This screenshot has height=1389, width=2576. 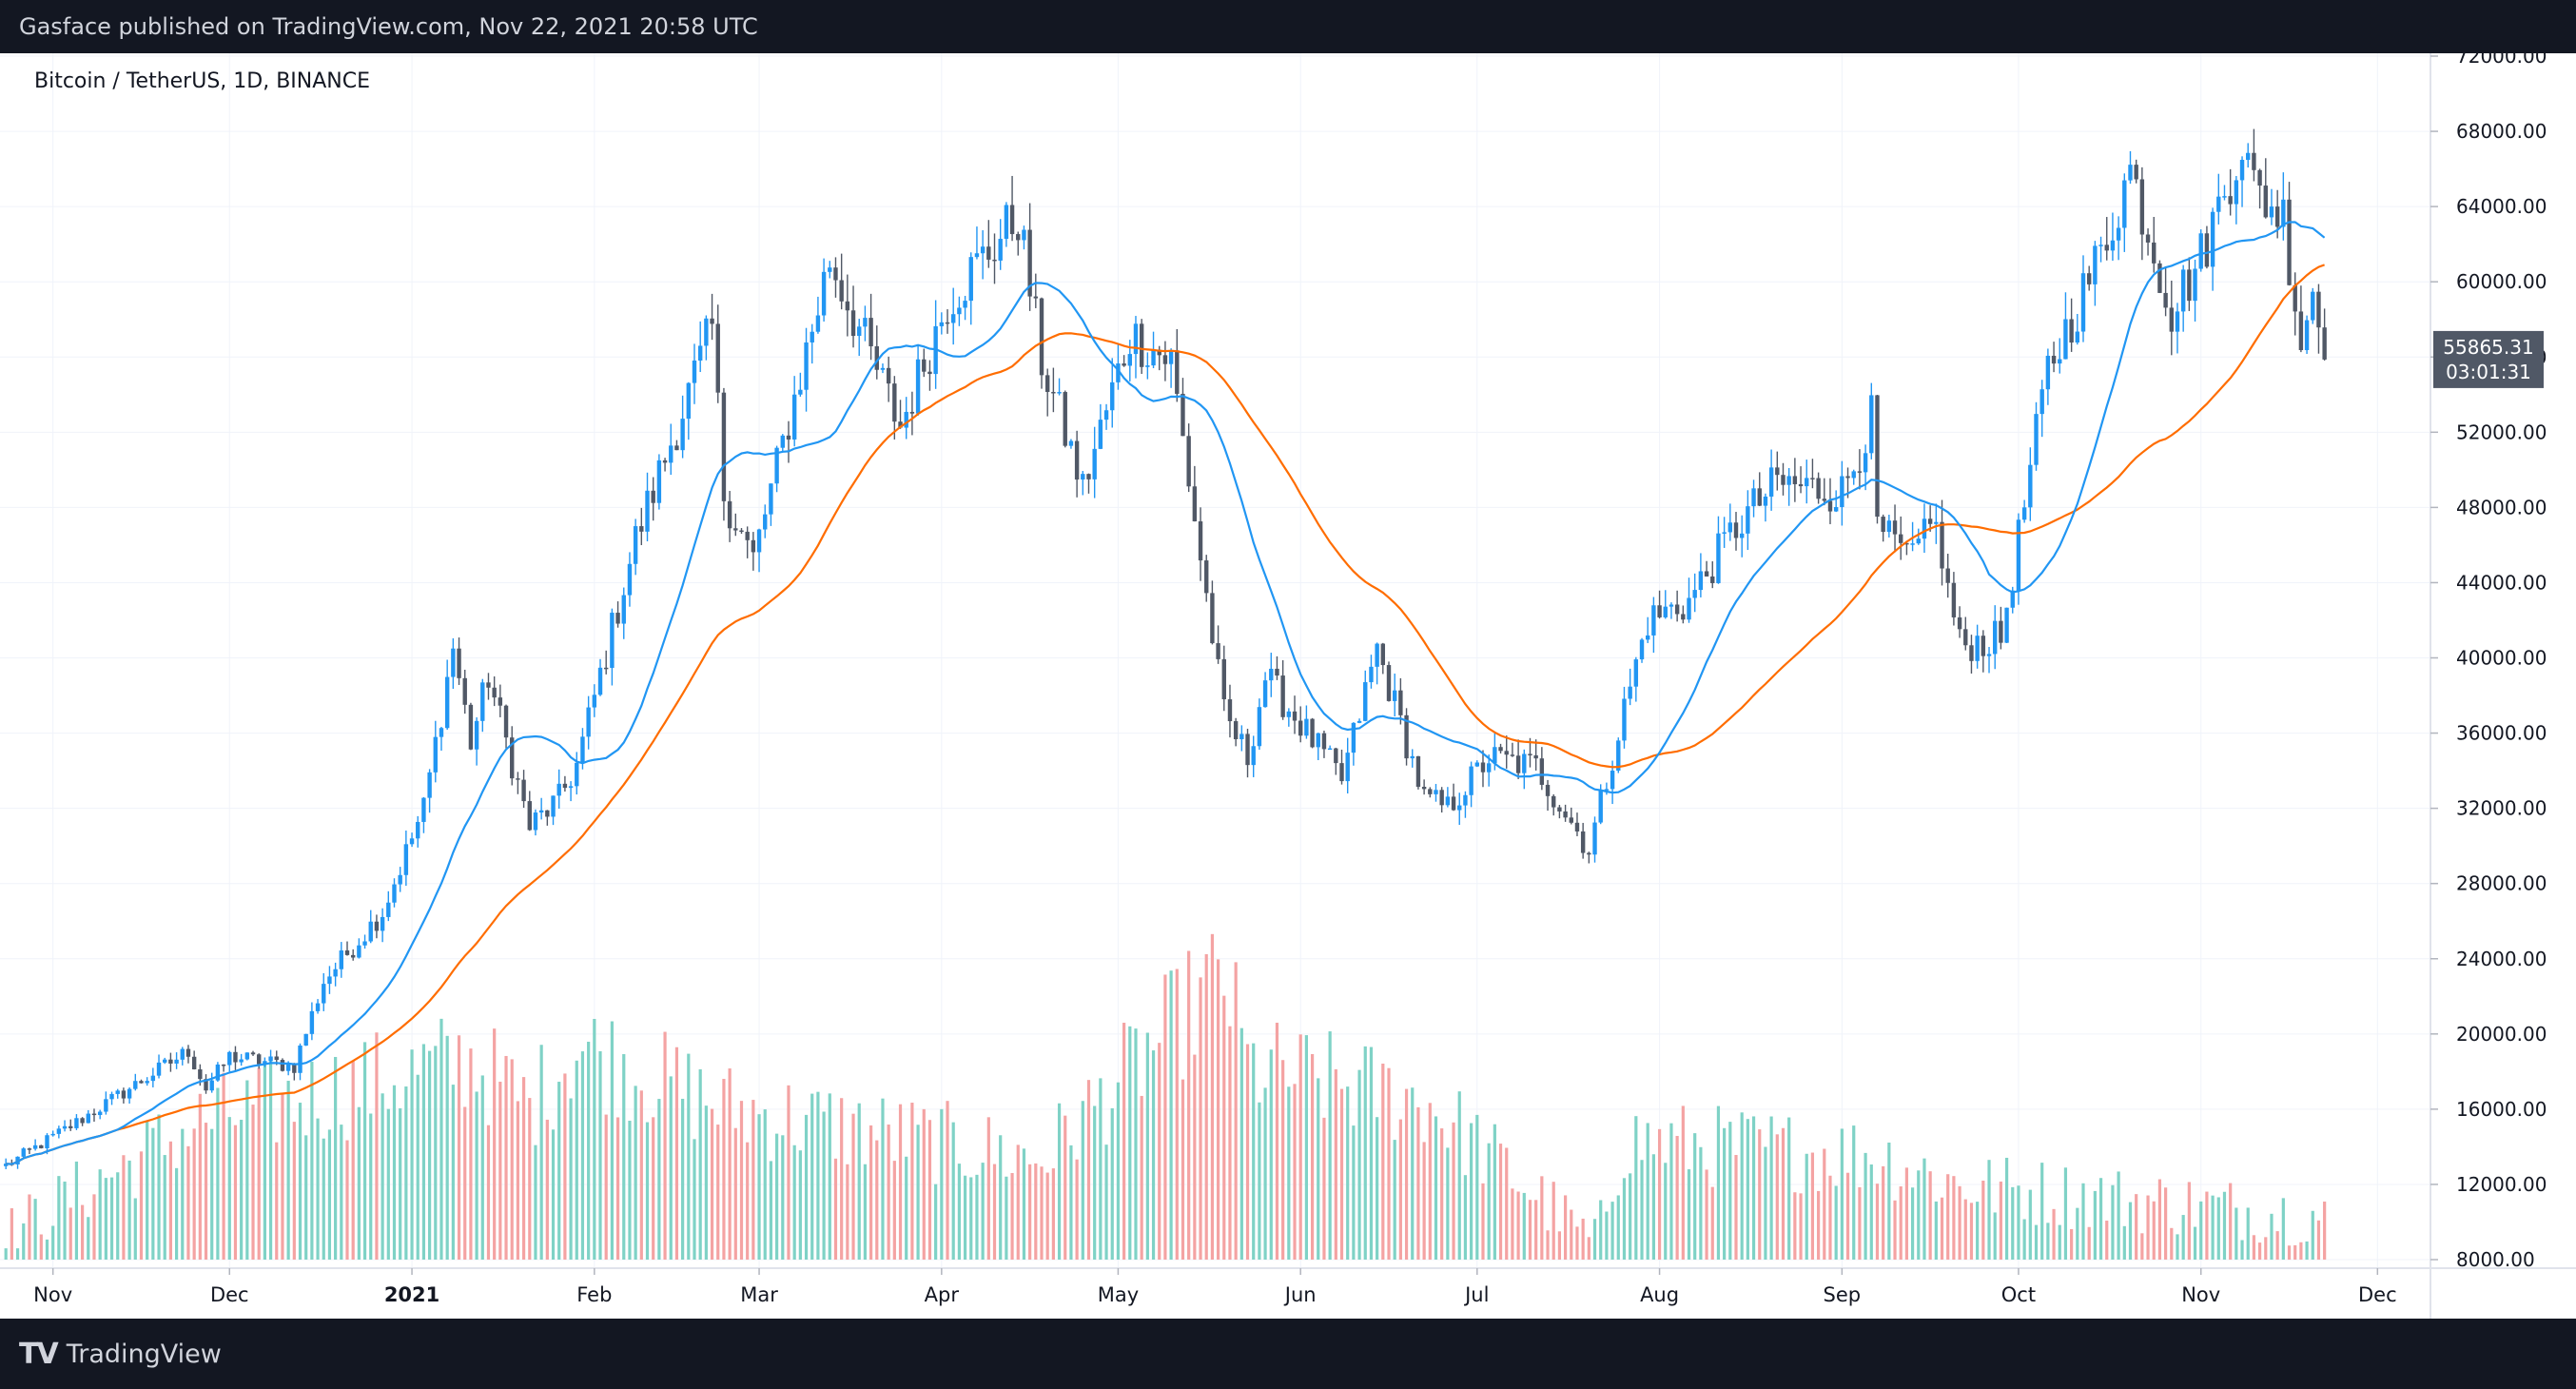 What do you see at coordinates (2501, 1109) in the screenshot?
I see `price-tick-label: 16000.00` at bounding box center [2501, 1109].